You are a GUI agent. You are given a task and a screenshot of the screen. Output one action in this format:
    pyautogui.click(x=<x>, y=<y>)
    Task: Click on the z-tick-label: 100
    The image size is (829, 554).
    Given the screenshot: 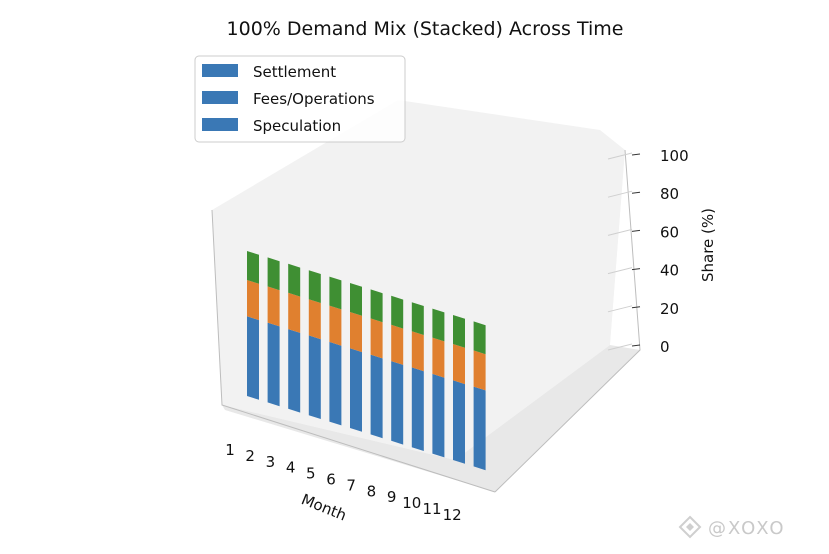 What is the action you would take?
    pyautogui.click(x=674, y=156)
    